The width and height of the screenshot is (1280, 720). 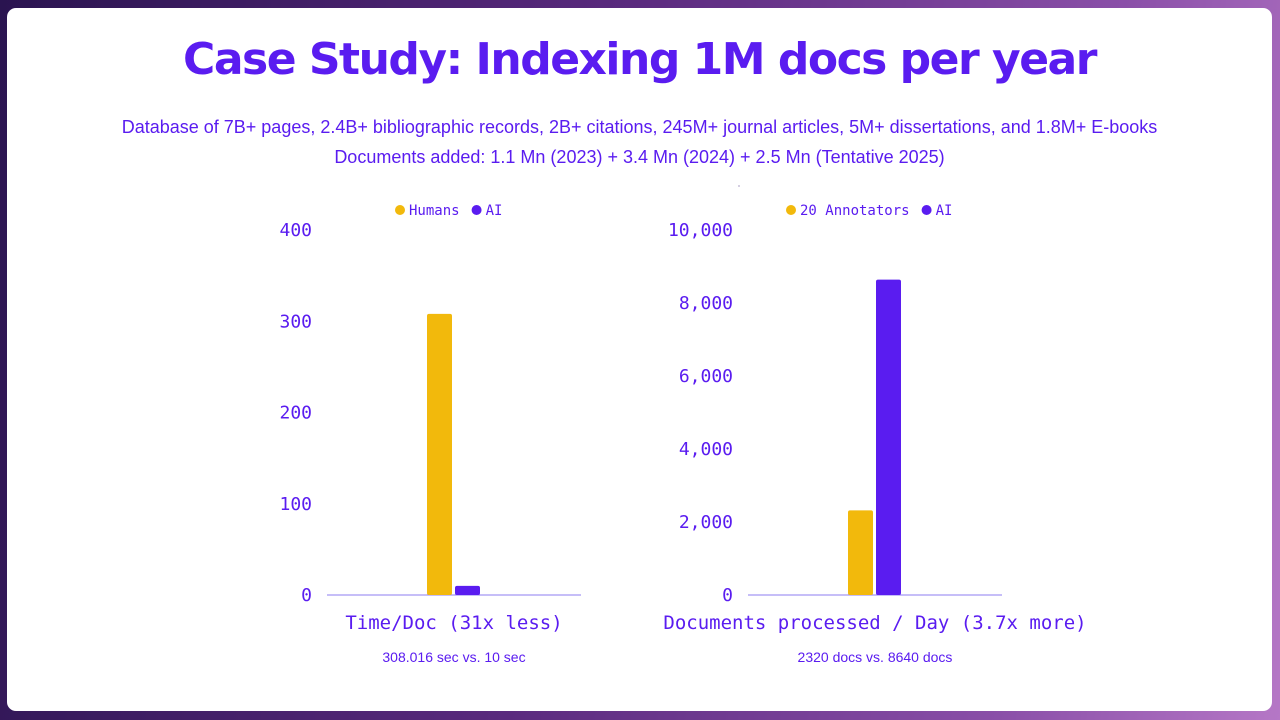 What do you see at coordinates (306, 595) in the screenshot?
I see `chart-time-y-tick: 0` at bounding box center [306, 595].